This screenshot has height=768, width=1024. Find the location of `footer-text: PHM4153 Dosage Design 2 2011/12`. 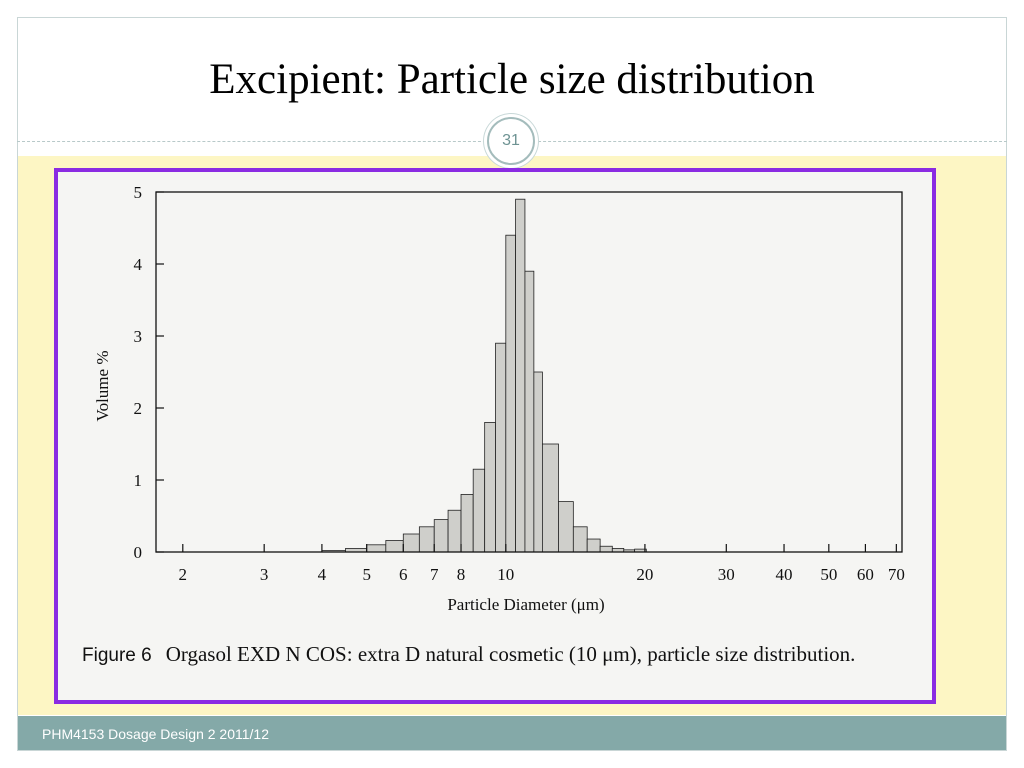

footer-text: PHM4153 Dosage Design 2 2011/12 is located at coordinates (156, 734).